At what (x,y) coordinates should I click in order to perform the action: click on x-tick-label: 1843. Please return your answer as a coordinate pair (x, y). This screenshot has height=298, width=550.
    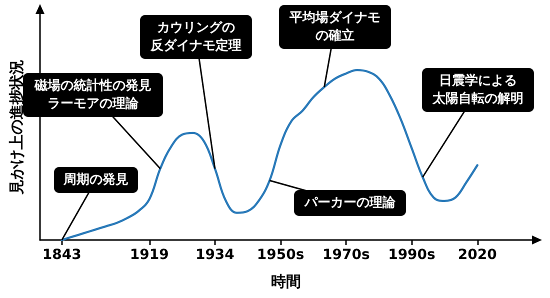
    Looking at the image, I should click on (62, 255).